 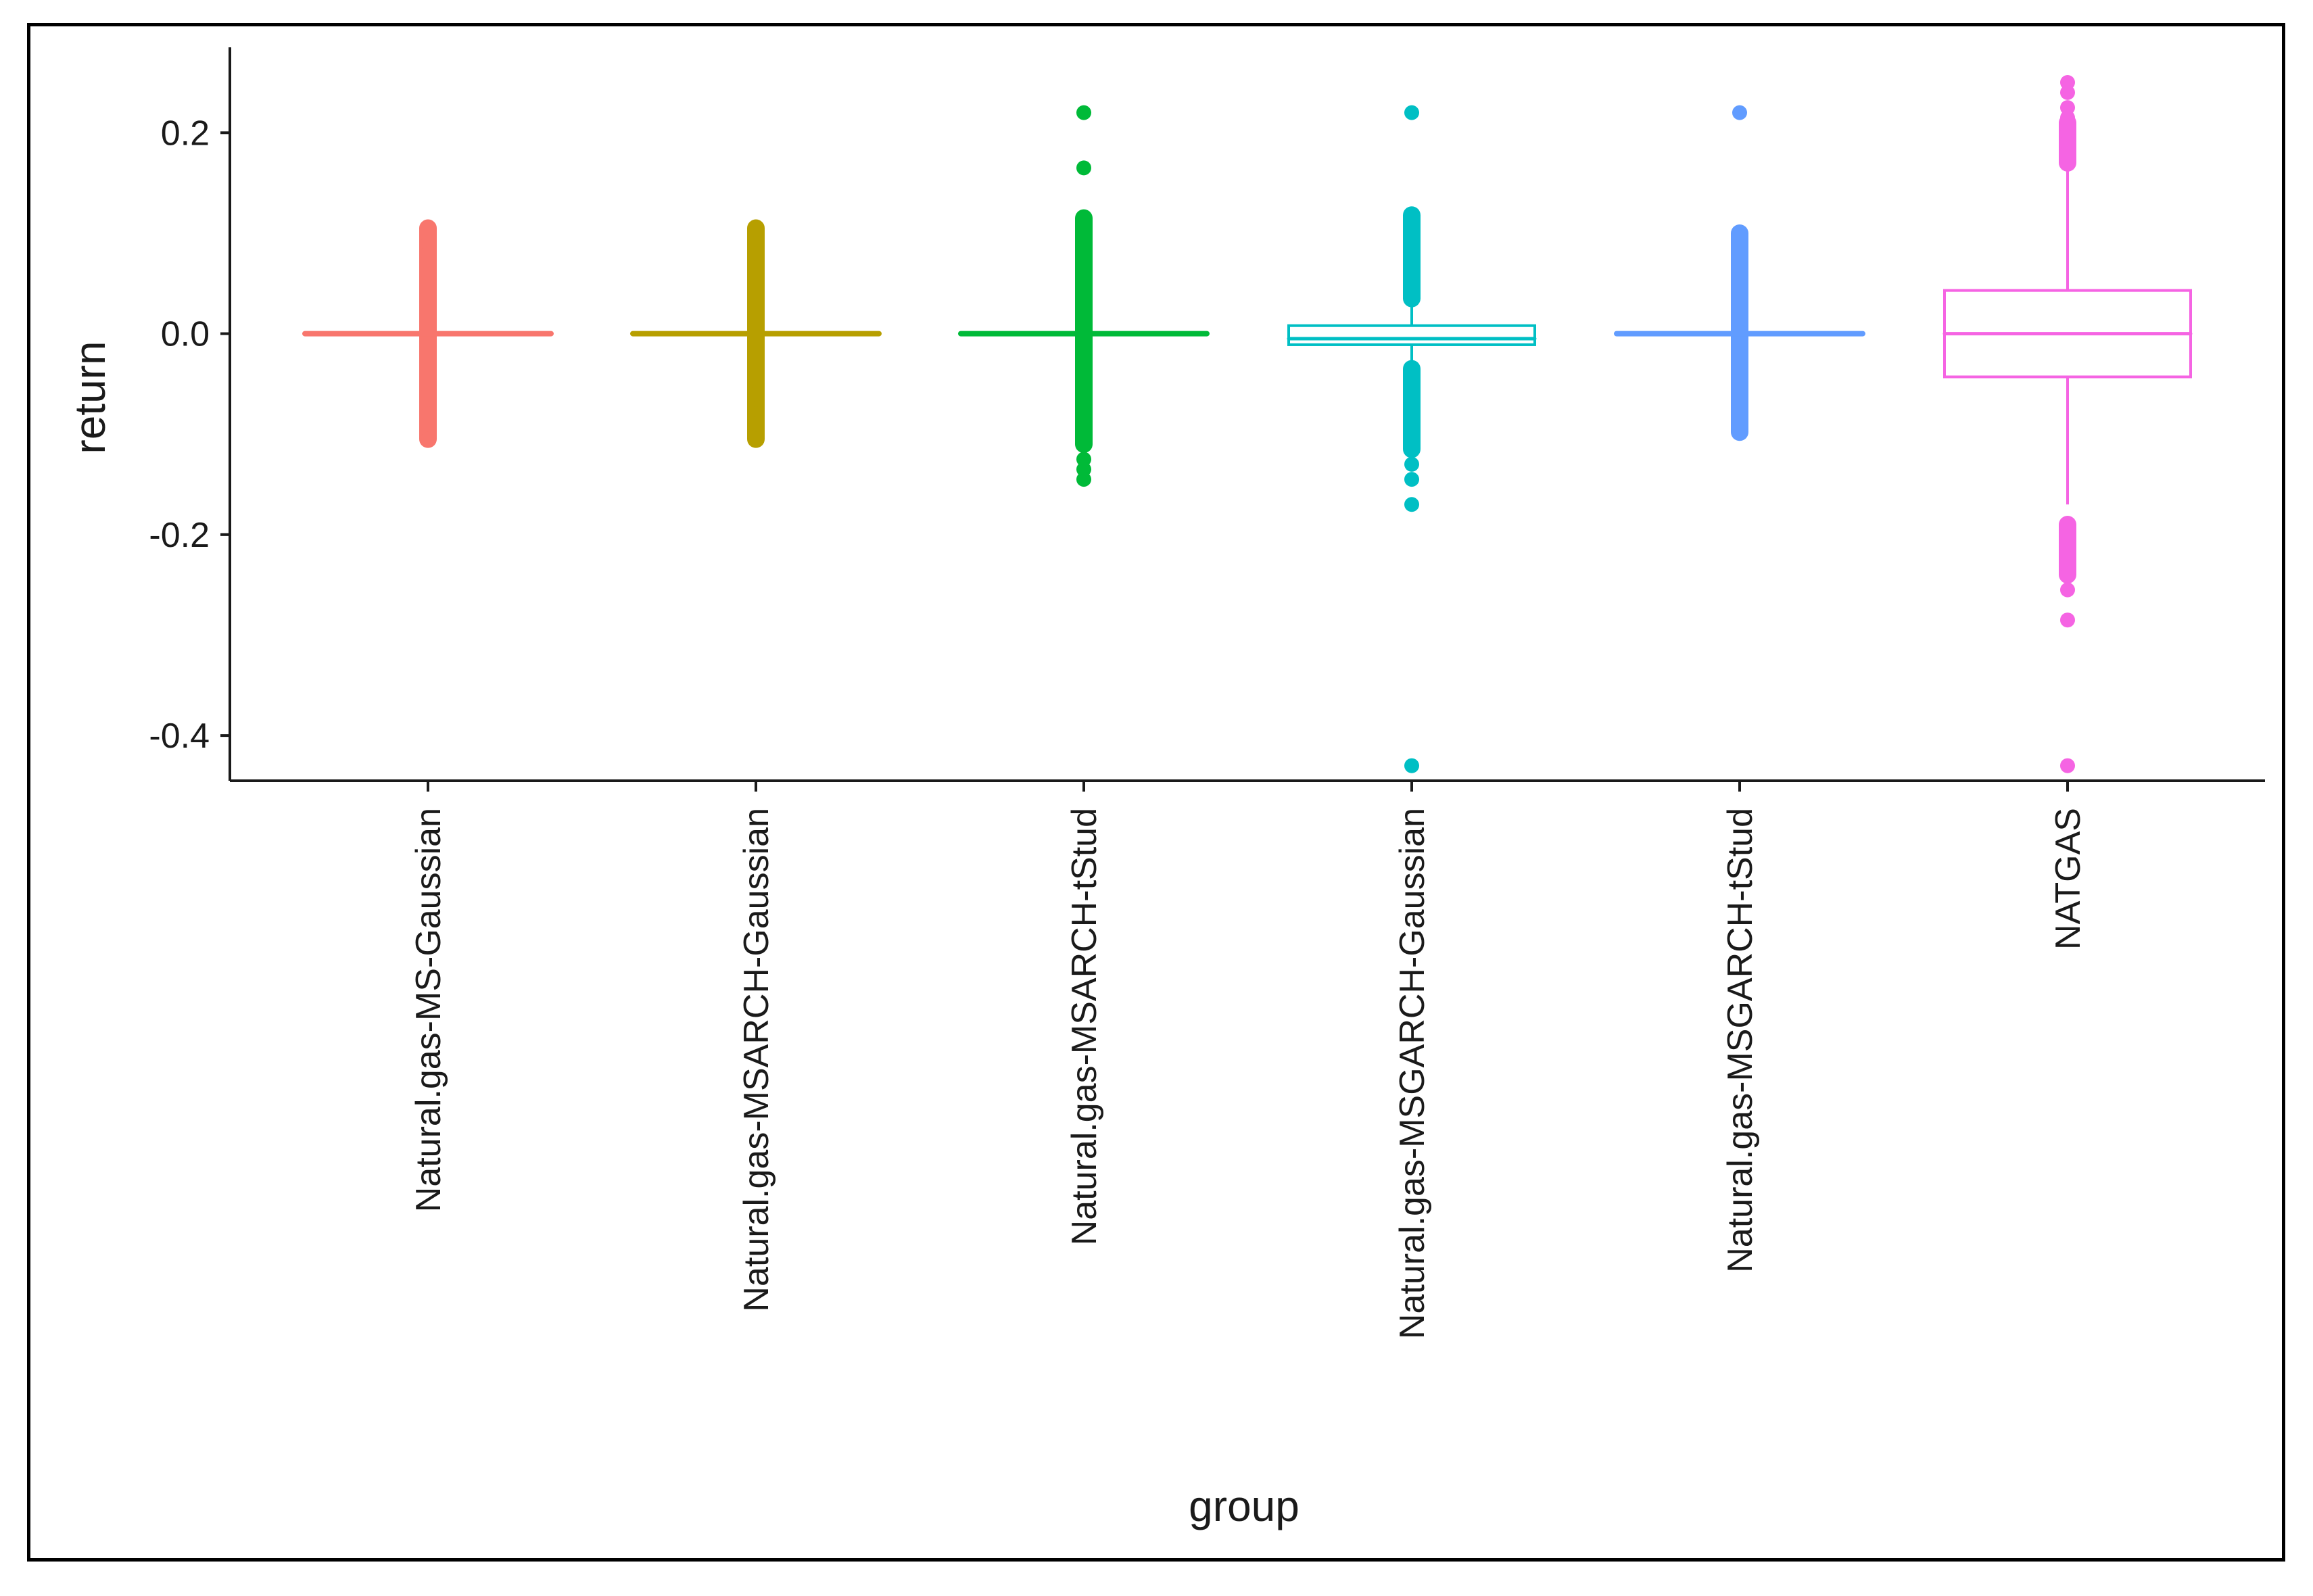 What do you see at coordinates (179, 535) in the screenshot?
I see `y-tick-label: -0.2` at bounding box center [179, 535].